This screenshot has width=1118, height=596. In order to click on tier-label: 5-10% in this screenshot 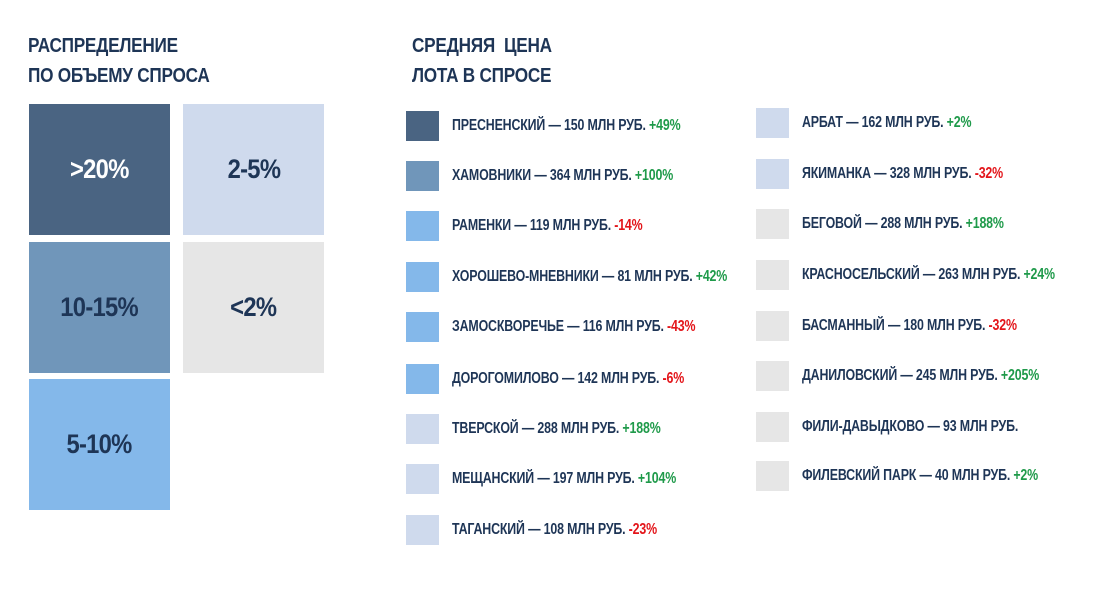, I will do `click(99, 444)`.